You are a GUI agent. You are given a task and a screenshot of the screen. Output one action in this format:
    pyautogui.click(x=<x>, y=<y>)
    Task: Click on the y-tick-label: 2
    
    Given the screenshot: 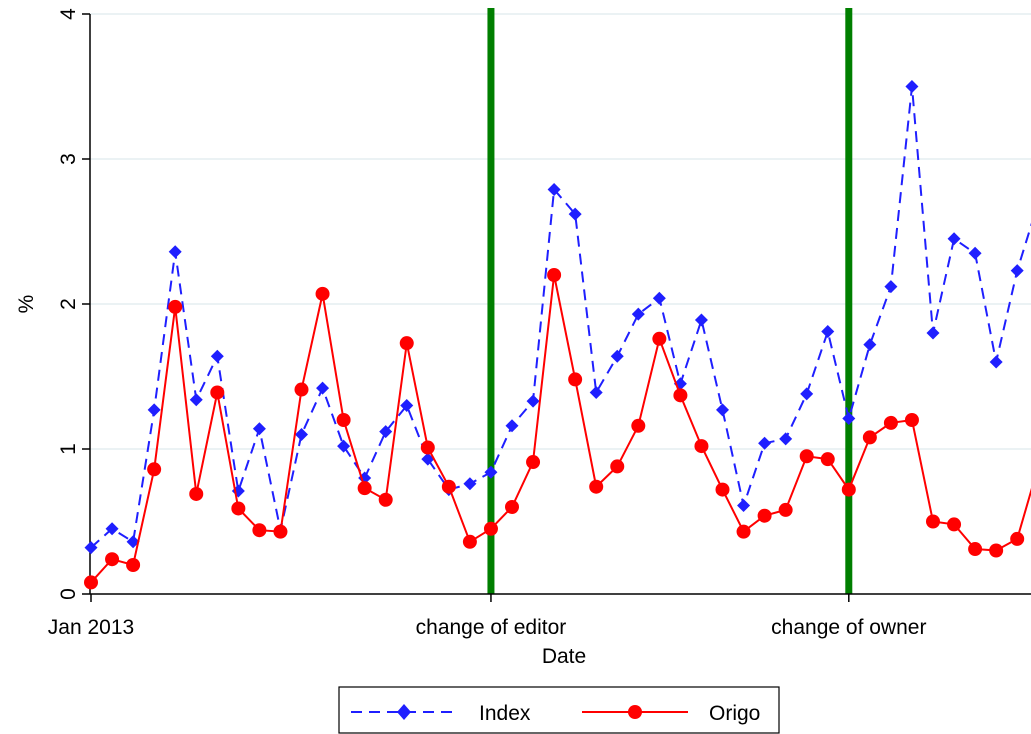 What is the action you would take?
    pyautogui.click(x=68, y=304)
    